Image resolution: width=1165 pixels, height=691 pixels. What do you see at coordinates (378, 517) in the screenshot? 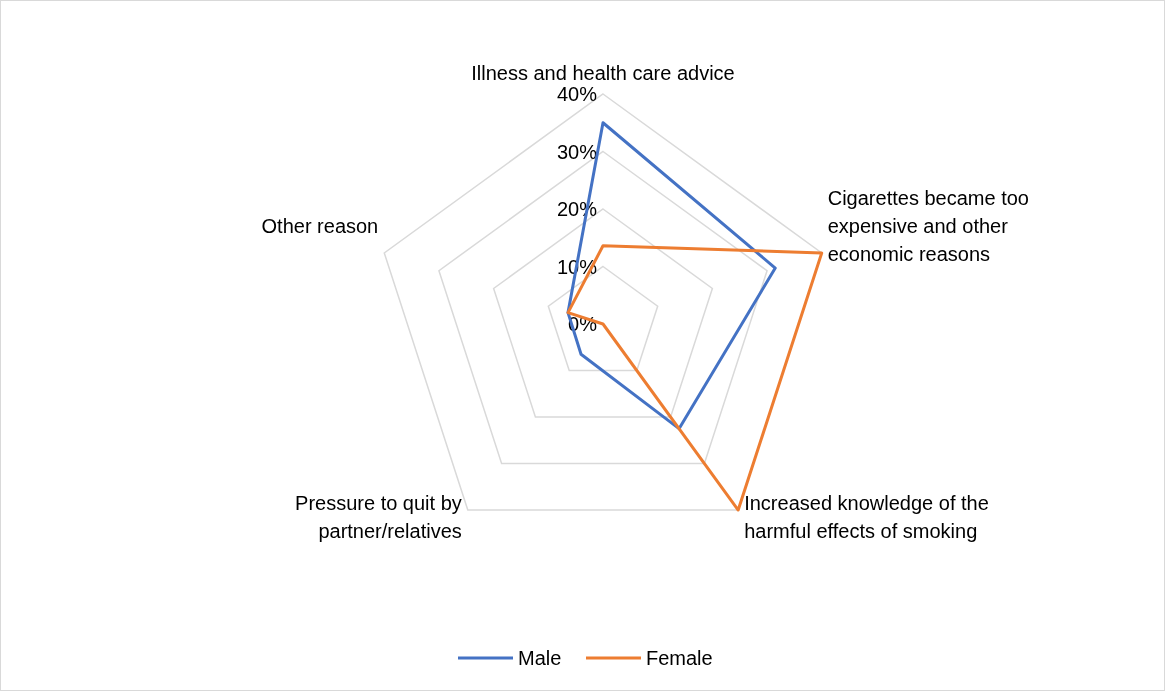
I see `spoke-label: Pressure to quit by partner/relatives` at bounding box center [378, 517].